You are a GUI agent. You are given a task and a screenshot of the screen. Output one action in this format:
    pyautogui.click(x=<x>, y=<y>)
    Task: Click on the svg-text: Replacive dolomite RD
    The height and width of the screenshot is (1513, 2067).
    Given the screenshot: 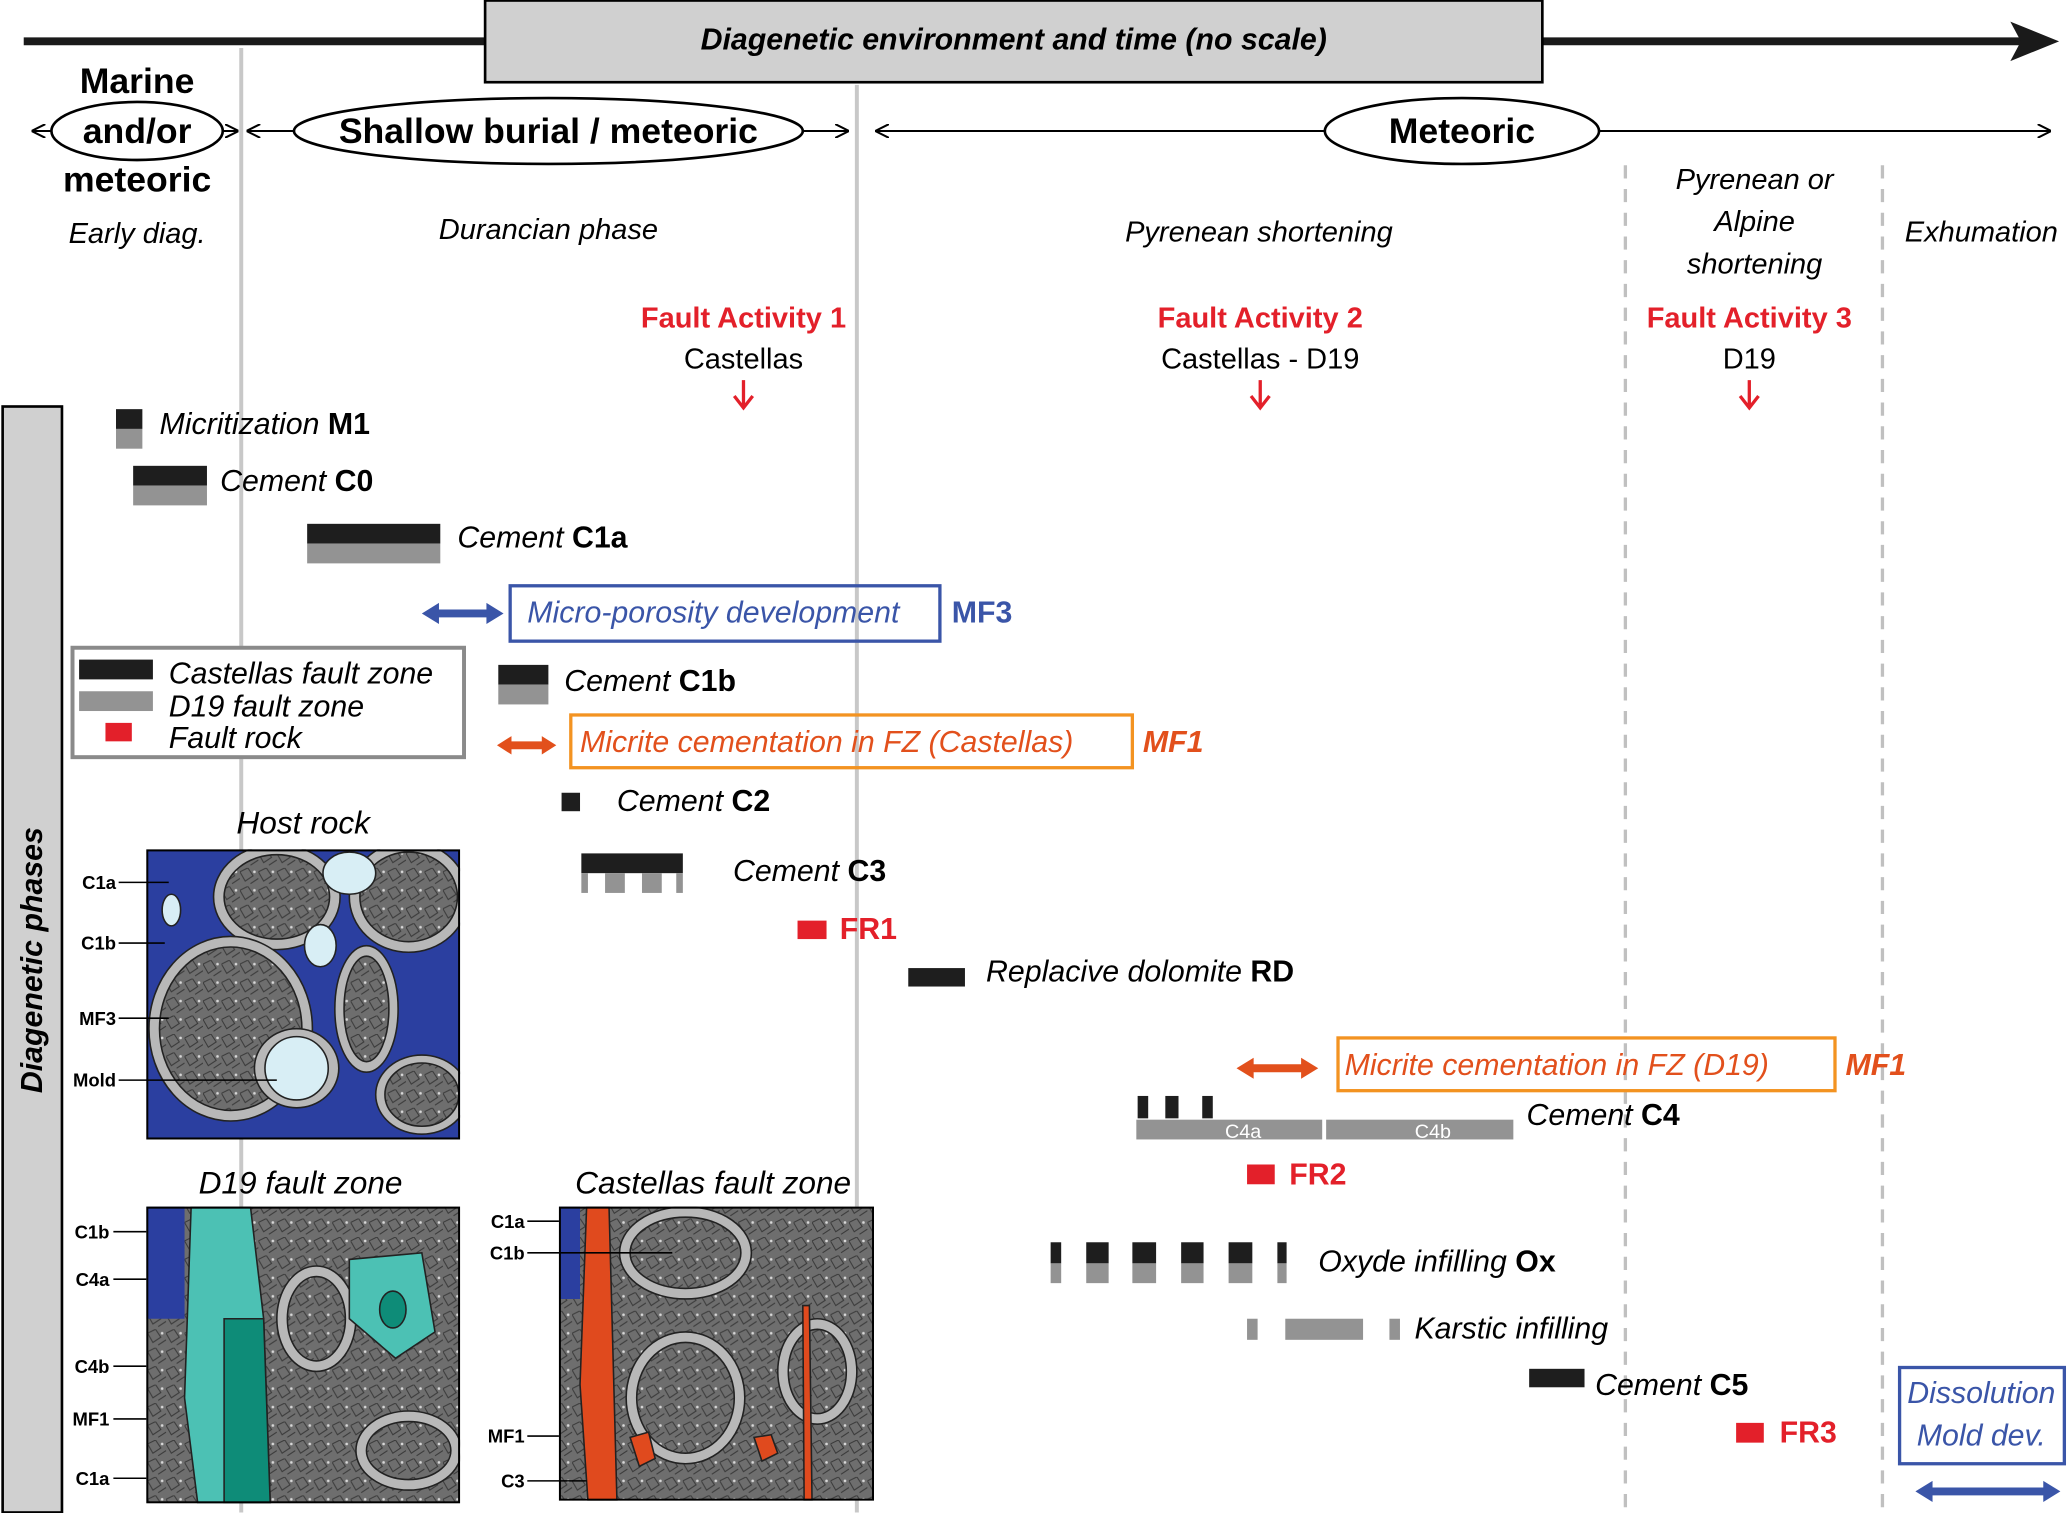 What is the action you would take?
    pyautogui.click(x=1140, y=971)
    